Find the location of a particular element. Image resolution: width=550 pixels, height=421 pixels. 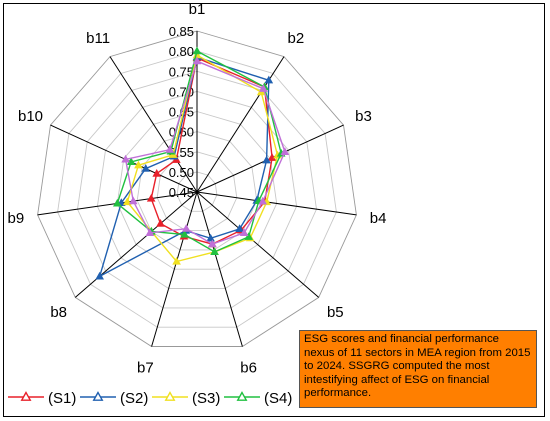

legend: (S1) (S2) (S3) (S4) is located at coordinates (150, 398).